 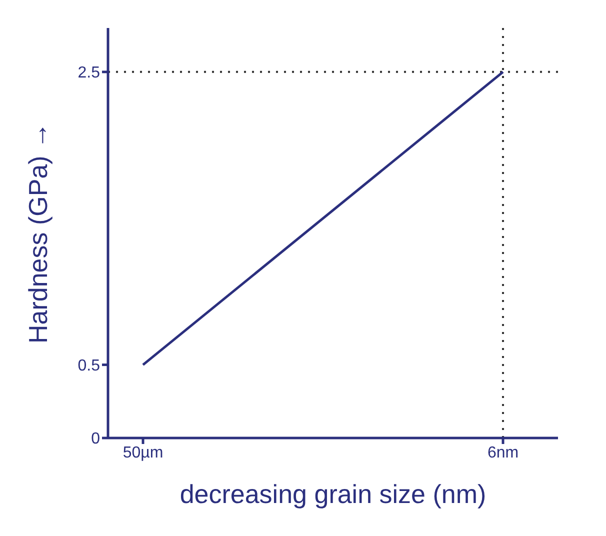 What do you see at coordinates (89, 73) in the screenshot?
I see `y-tick-label: 2.5` at bounding box center [89, 73].